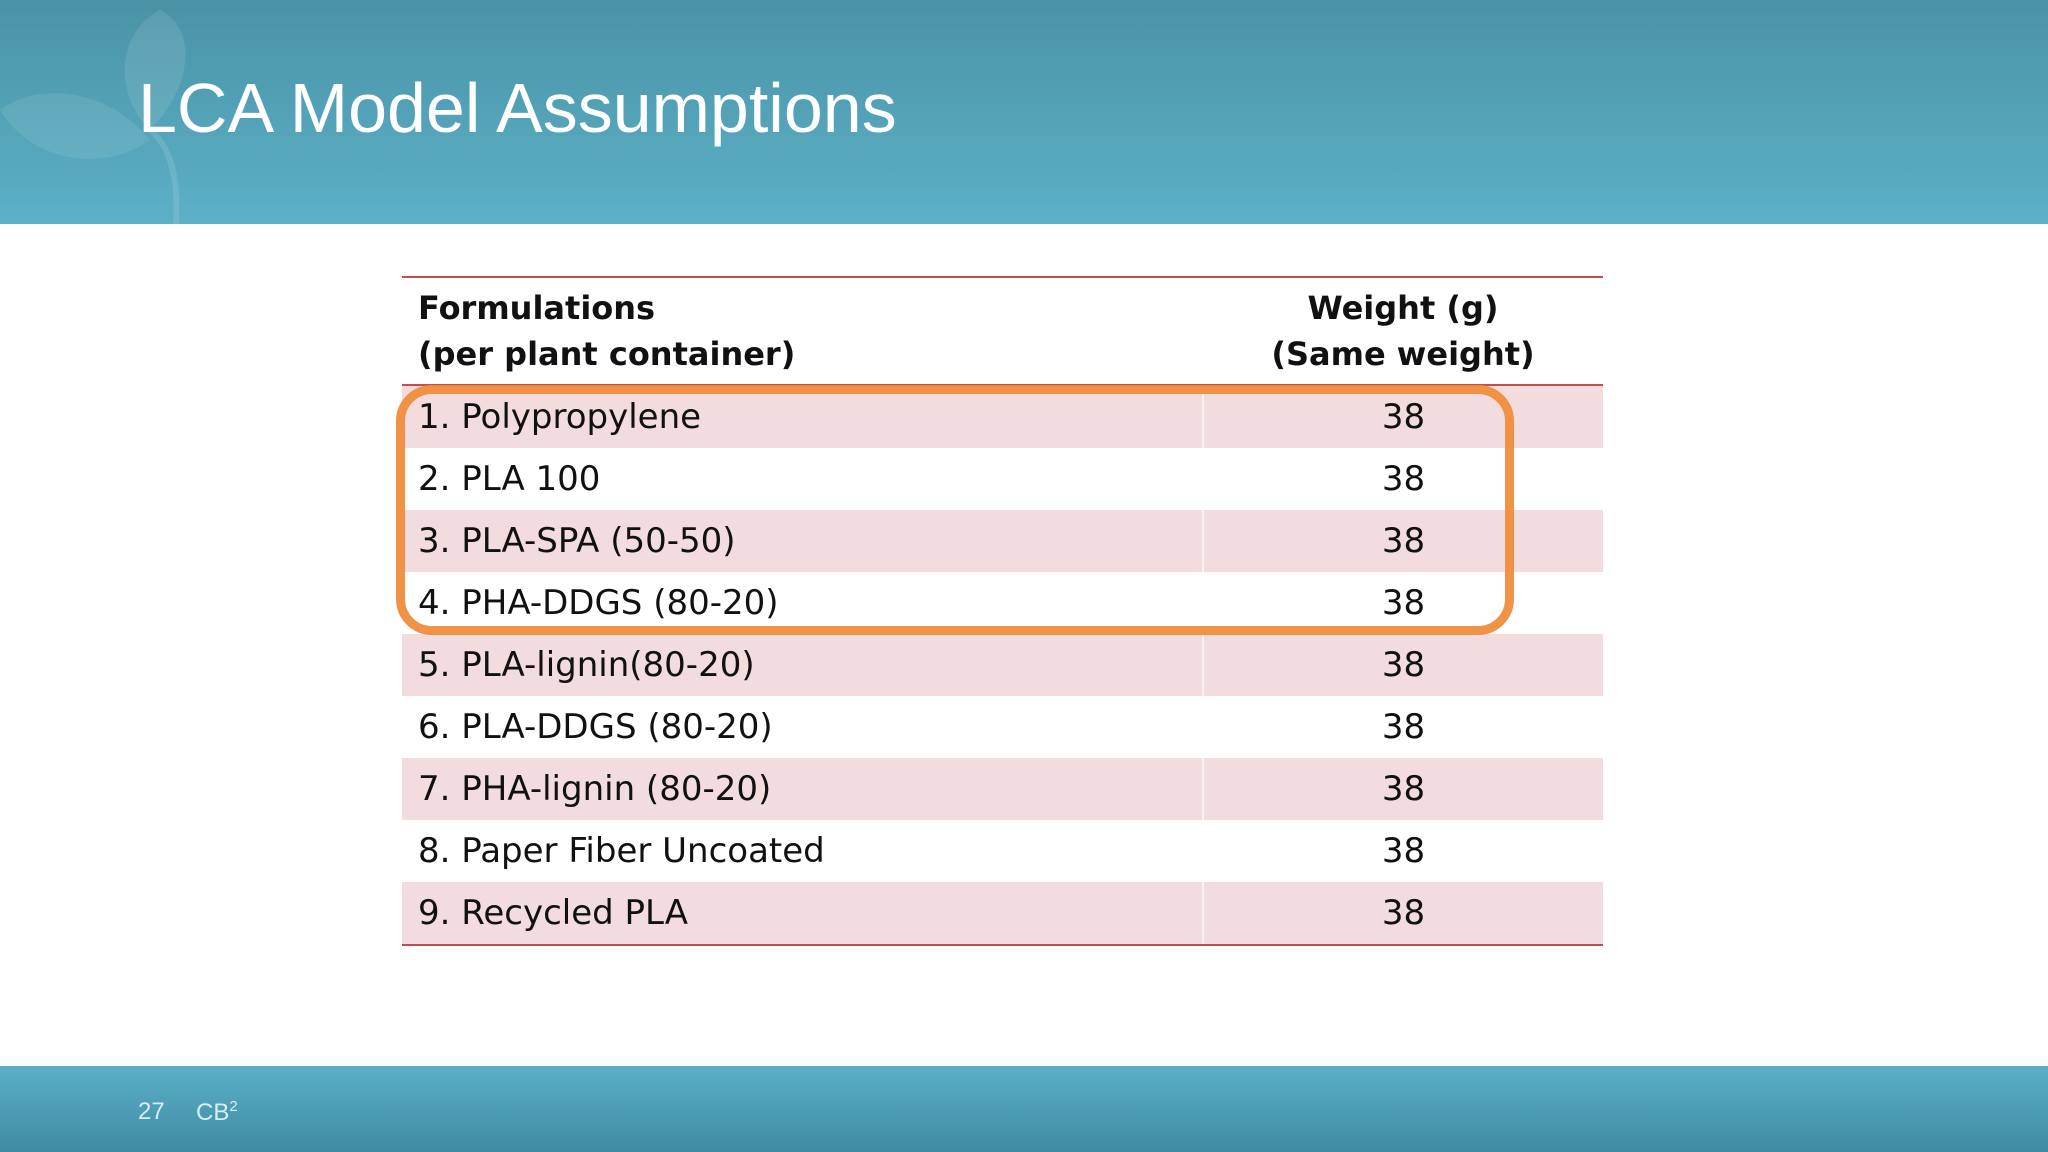  What do you see at coordinates (802, 541) in the screenshot?
I see `formulation-cell: 3. PLA-SPA (50-50)` at bounding box center [802, 541].